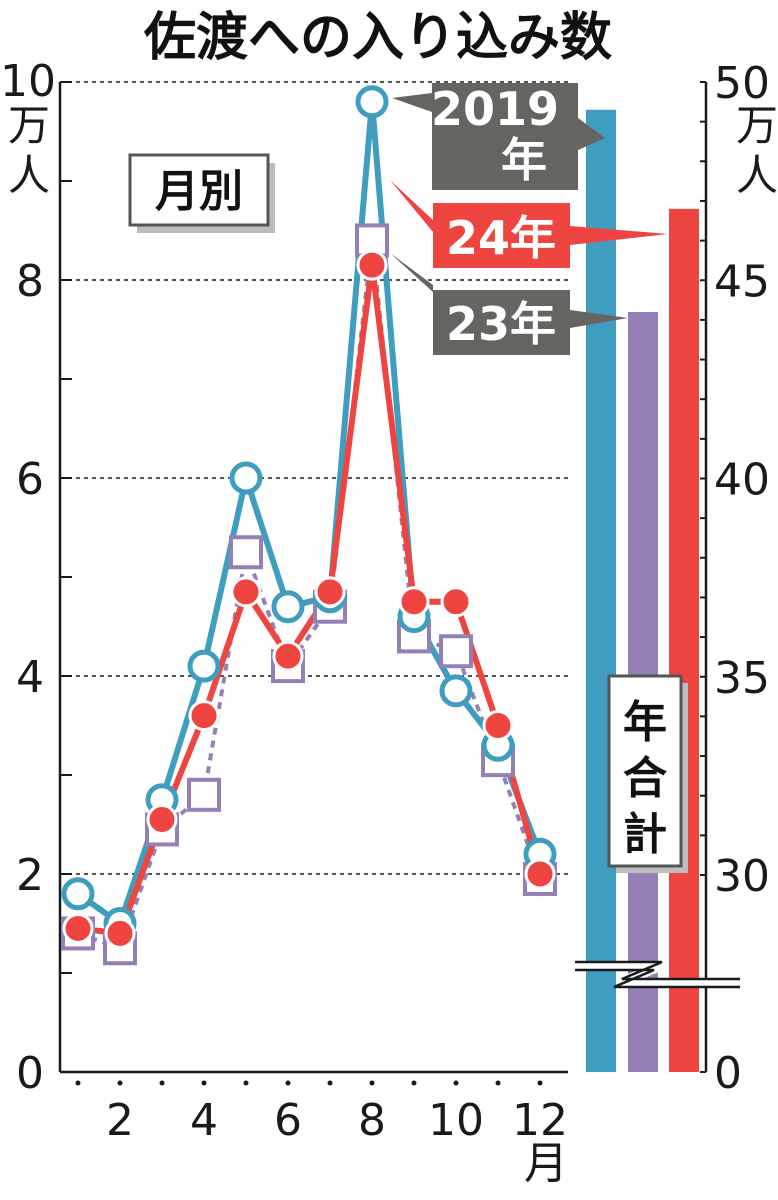 The width and height of the screenshot is (778, 1200). Describe the element at coordinates (29, 175) in the screenshot. I see `left-unit-char-2: 人` at that location.